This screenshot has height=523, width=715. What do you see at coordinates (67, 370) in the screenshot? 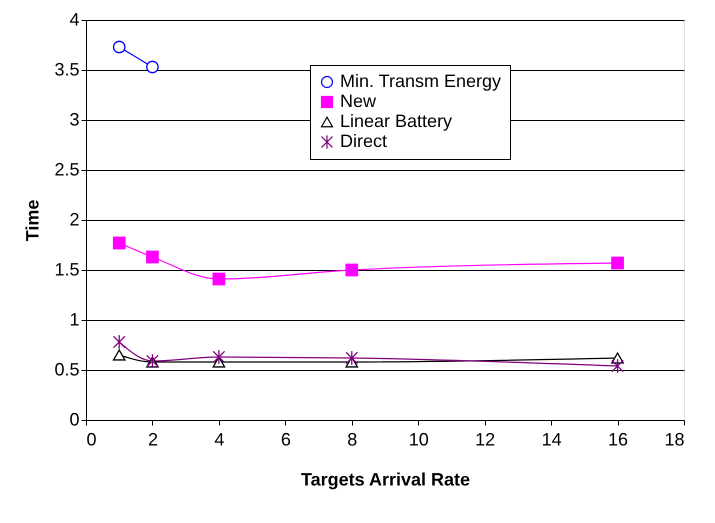
I see `y-tick-label: 0.5` at bounding box center [67, 370].